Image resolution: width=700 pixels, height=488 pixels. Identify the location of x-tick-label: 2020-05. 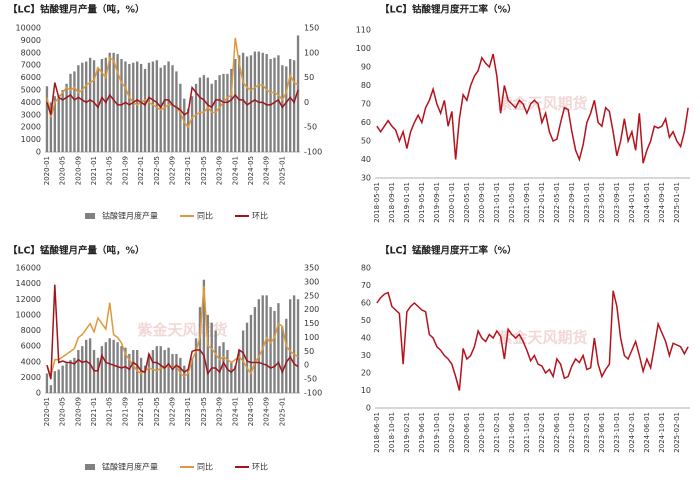
(63, 411).